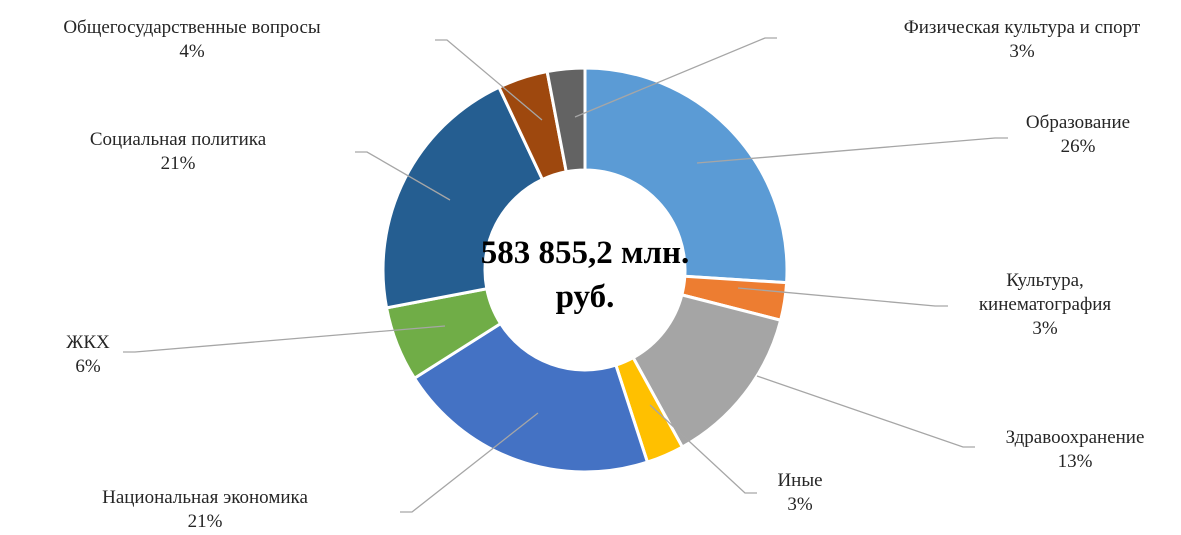 The height and width of the screenshot is (535, 1181). Describe the element at coordinates (205, 510) in the screenshot. I see `data-label: Национальная экономика 21%` at that location.